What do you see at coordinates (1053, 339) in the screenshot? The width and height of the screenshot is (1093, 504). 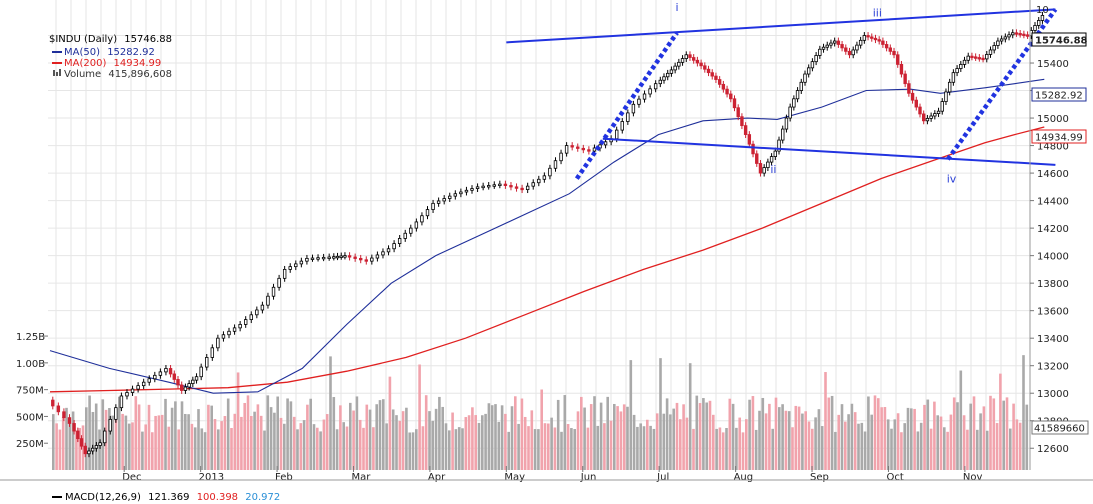 I see `price-tick-label: 13400` at bounding box center [1053, 339].